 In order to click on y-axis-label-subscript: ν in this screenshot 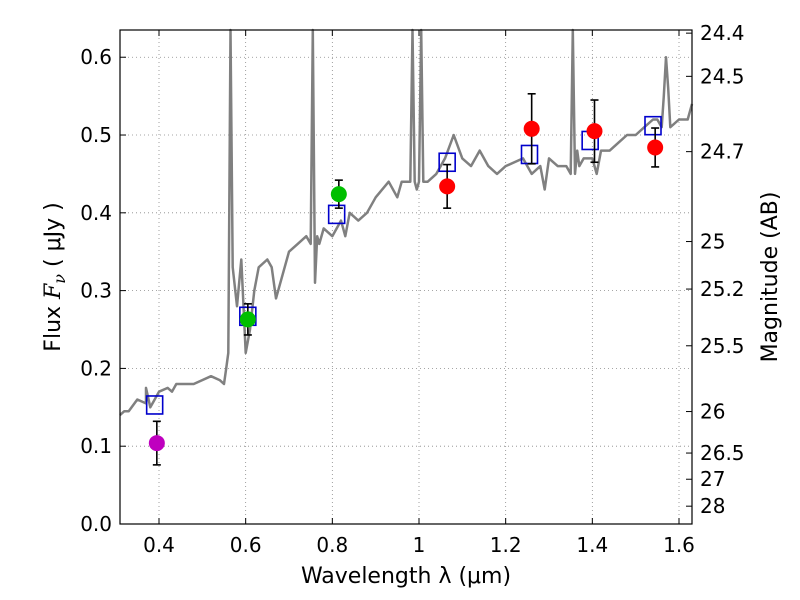, I will do `click(59, 279)`.